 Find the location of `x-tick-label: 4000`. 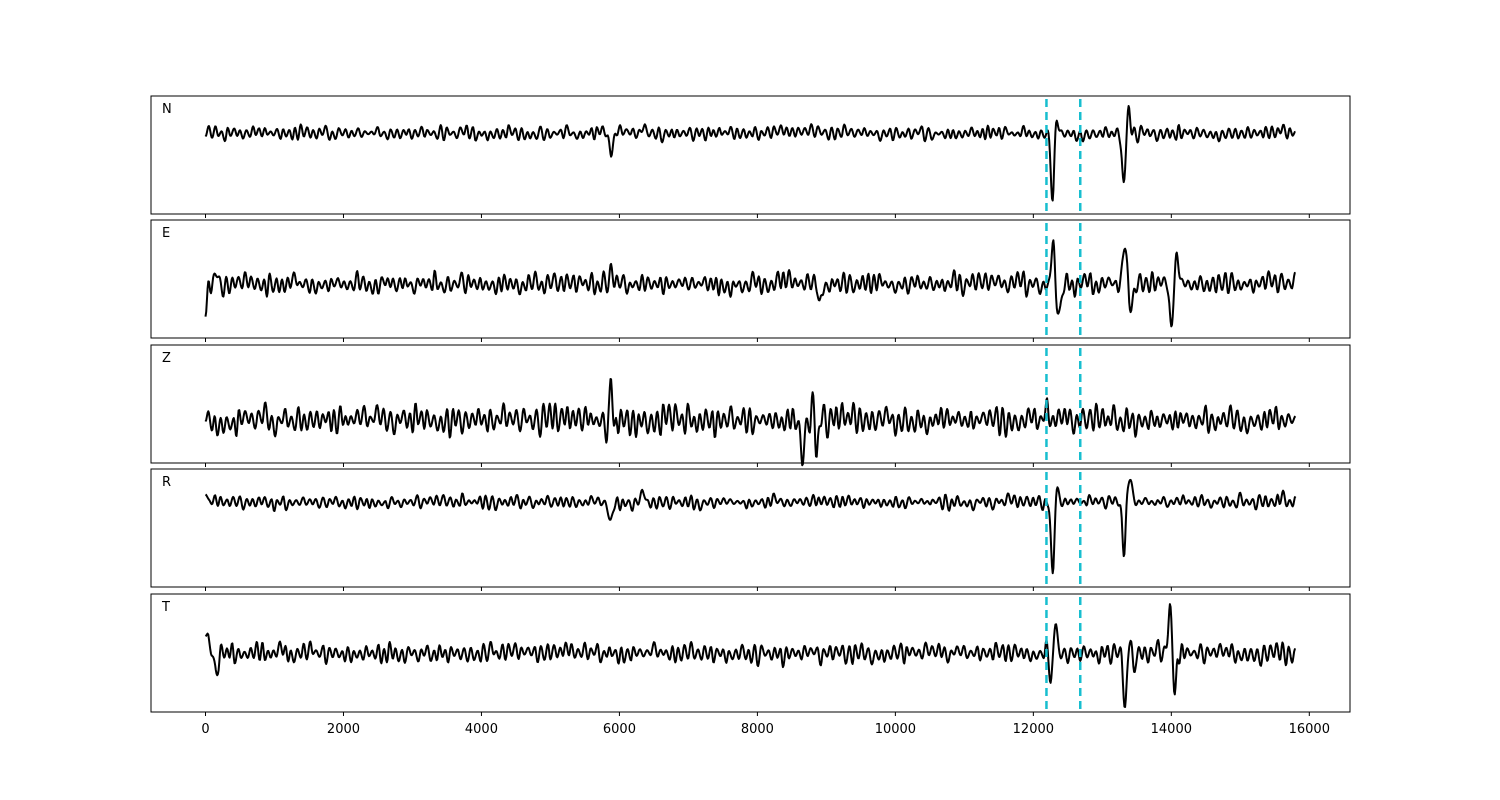

x-tick-label: 4000 is located at coordinates (481, 729).